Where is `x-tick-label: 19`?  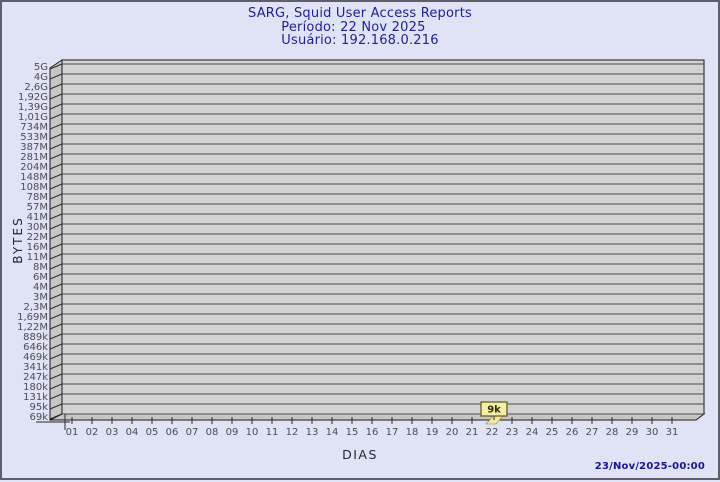
x-tick-label: 19 is located at coordinates (432, 432).